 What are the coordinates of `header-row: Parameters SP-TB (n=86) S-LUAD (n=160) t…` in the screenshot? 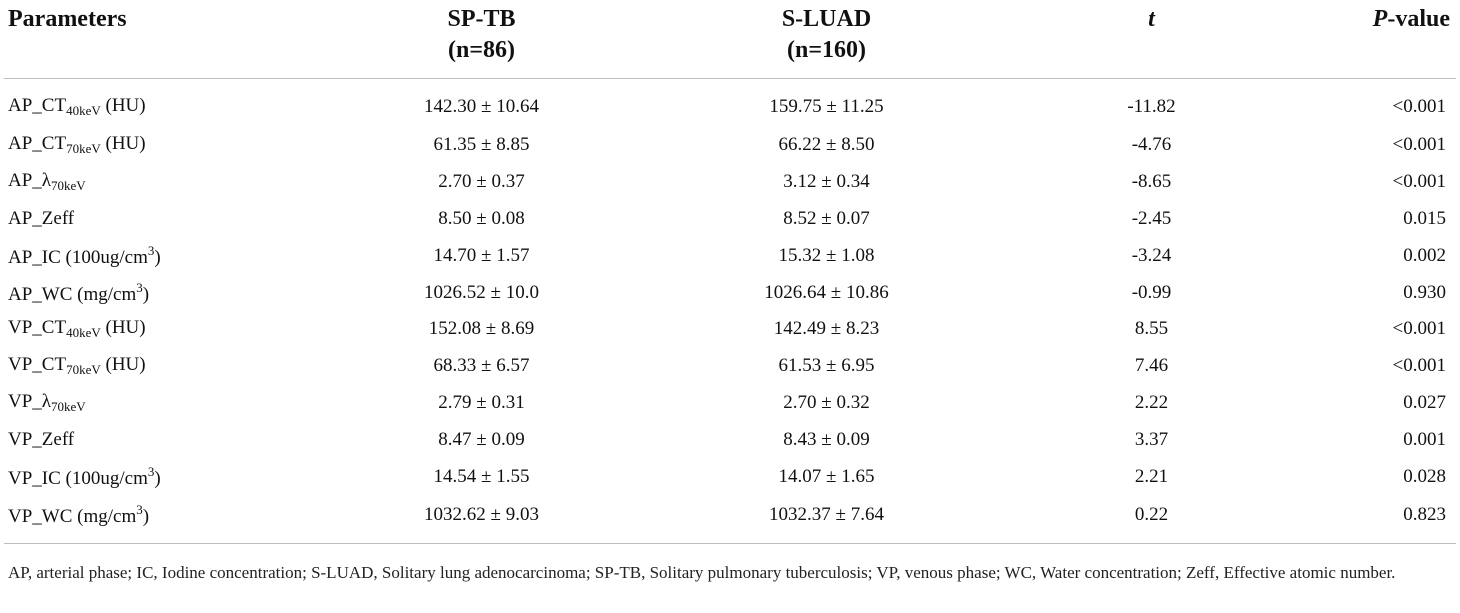 It's located at (730, 39).